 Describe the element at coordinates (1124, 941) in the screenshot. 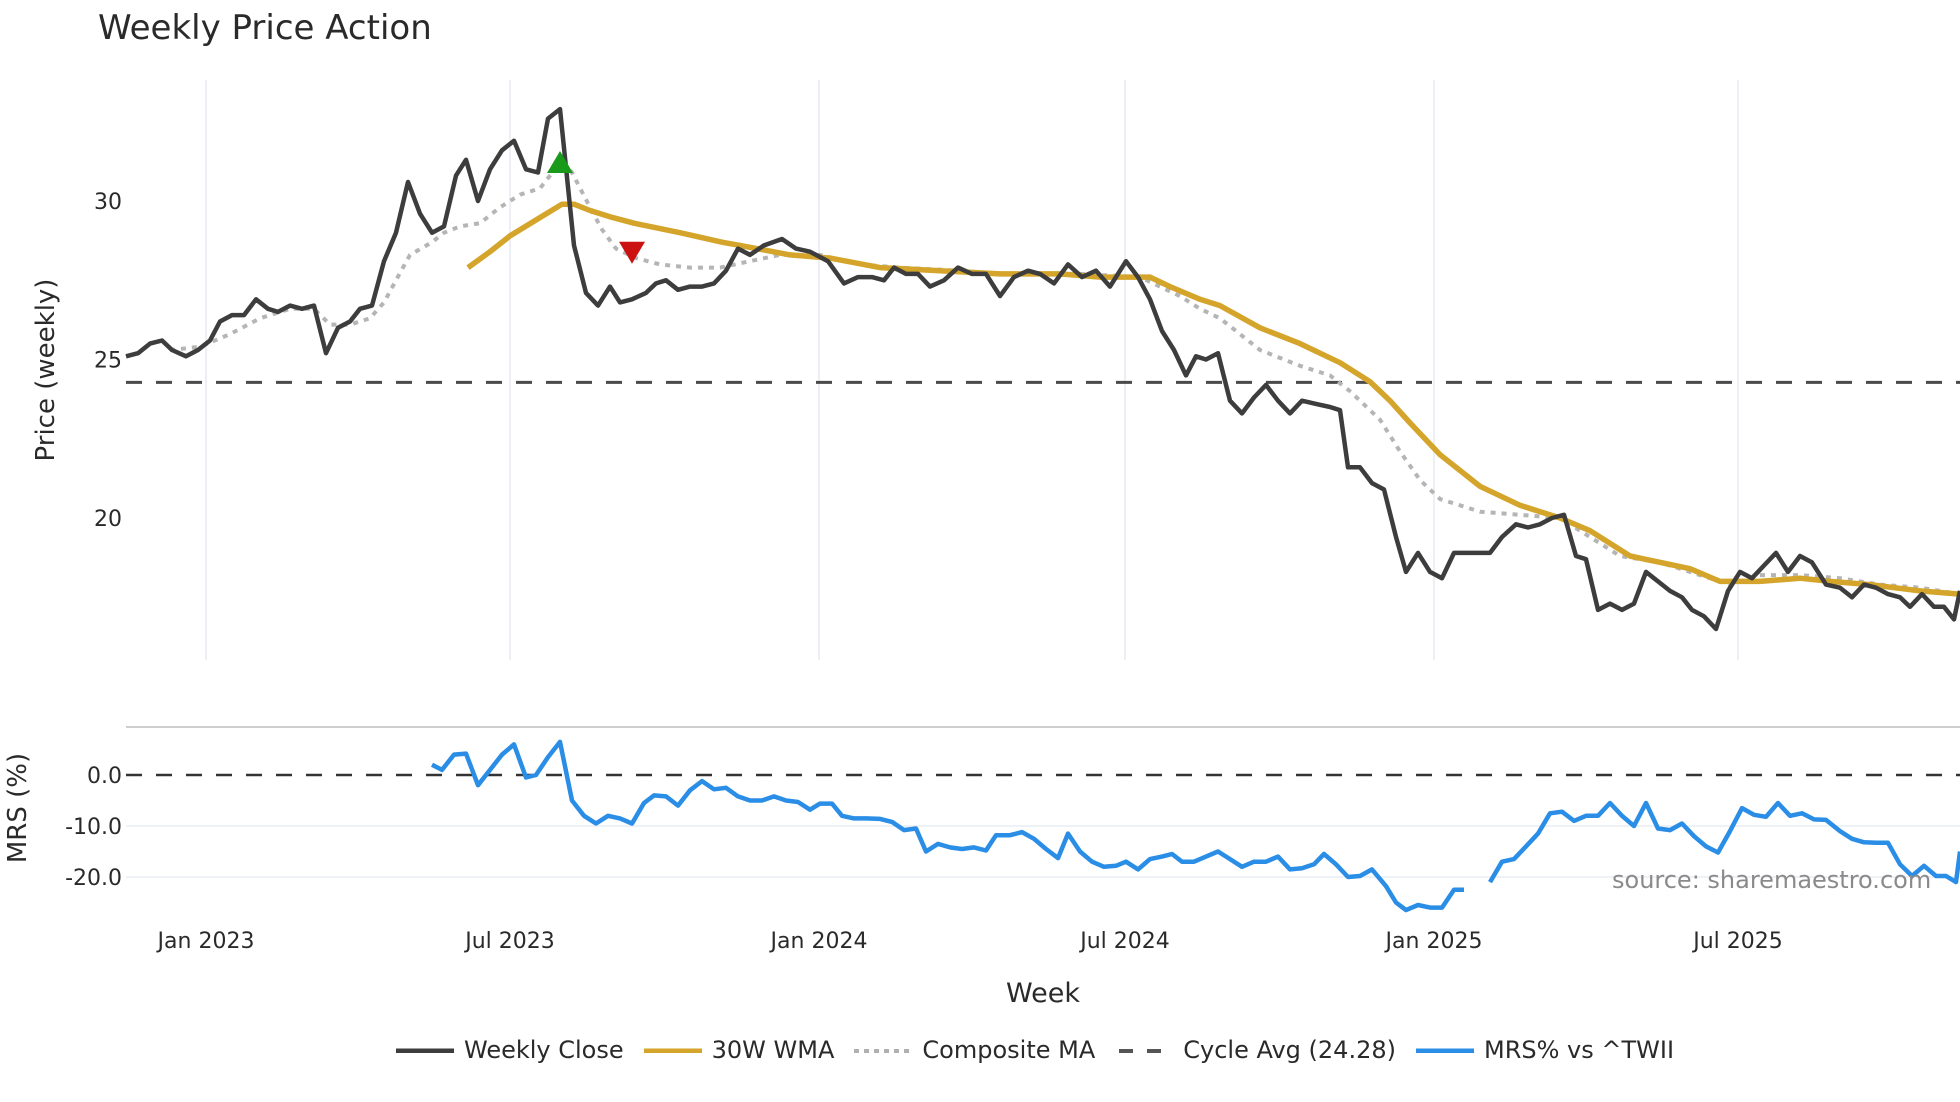

I see `x-tick-label: Jul 2024` at that location.